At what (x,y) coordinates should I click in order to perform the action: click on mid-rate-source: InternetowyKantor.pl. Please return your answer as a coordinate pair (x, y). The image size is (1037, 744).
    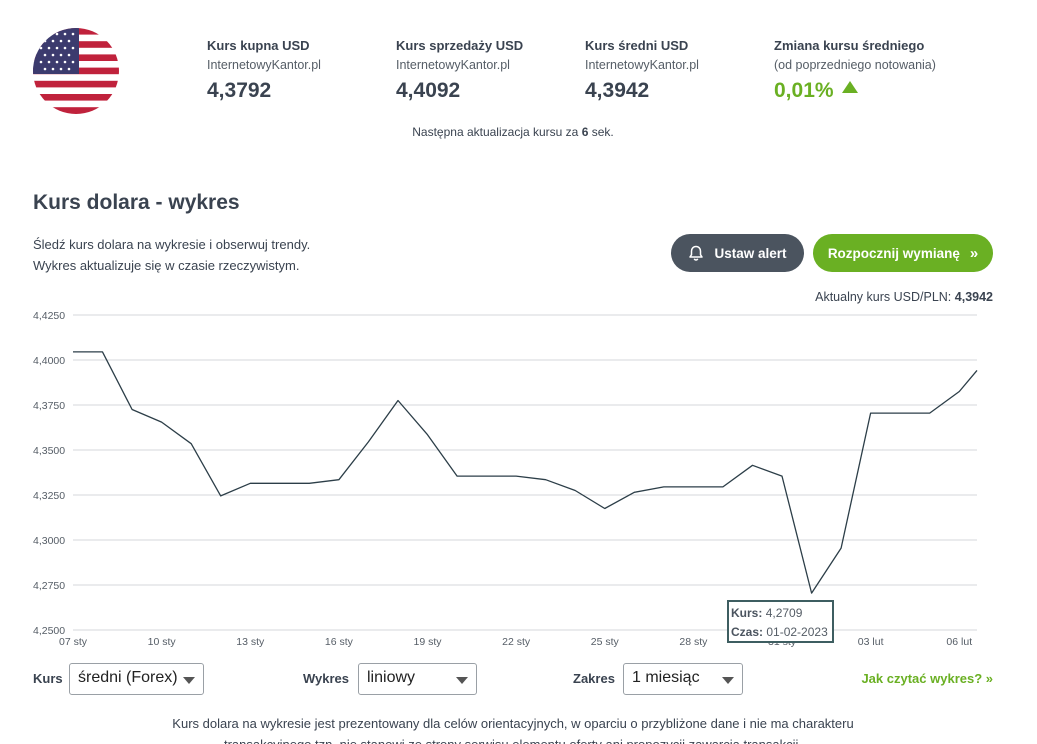
    Looking at the image, I should click on (642, 65).